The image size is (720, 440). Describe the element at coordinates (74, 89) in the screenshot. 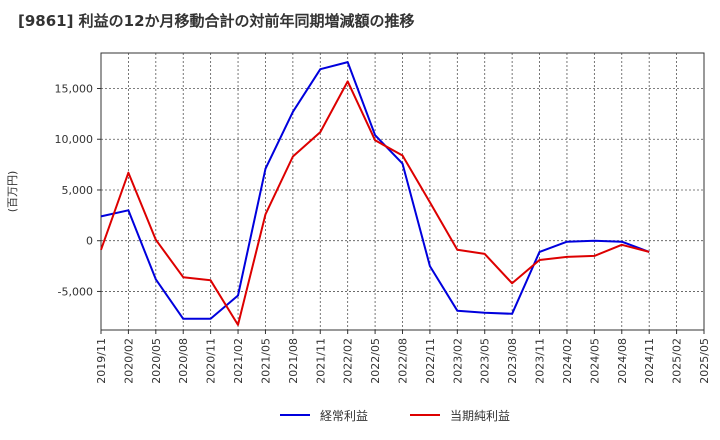

I see `y-tick-label: 15,000` at that location.